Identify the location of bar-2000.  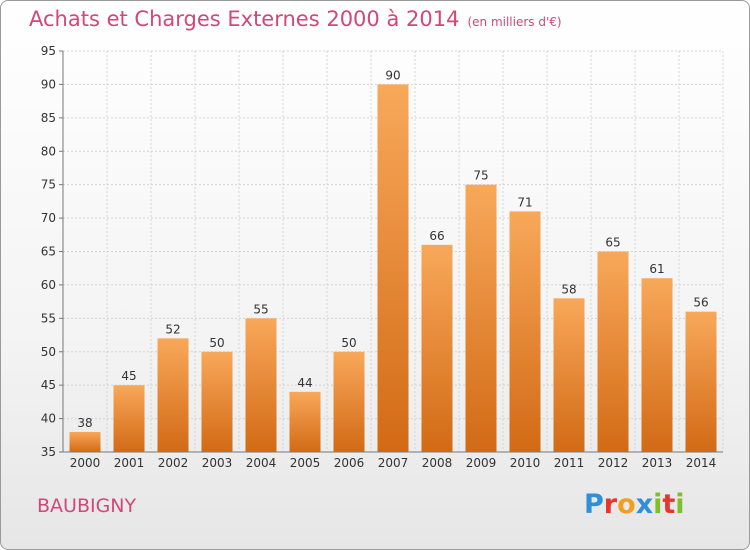
(85, 441).